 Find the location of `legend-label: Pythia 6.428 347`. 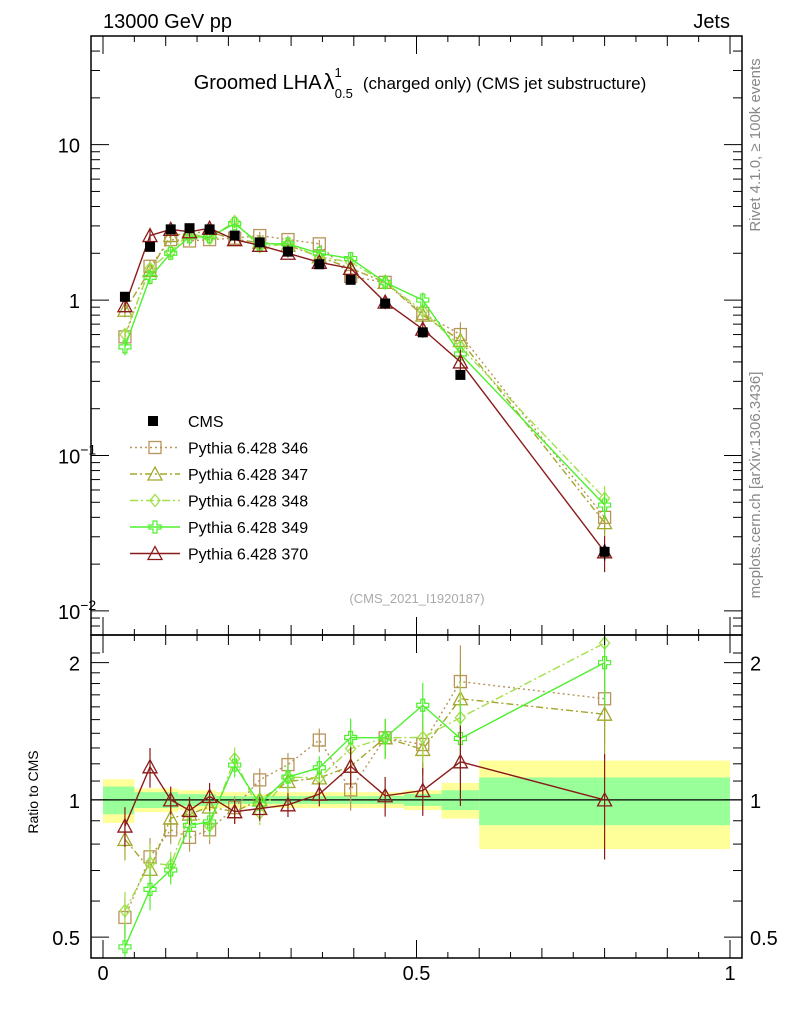

legend-label: Pythia 6.428 347 is located at coordinates (248, 475).